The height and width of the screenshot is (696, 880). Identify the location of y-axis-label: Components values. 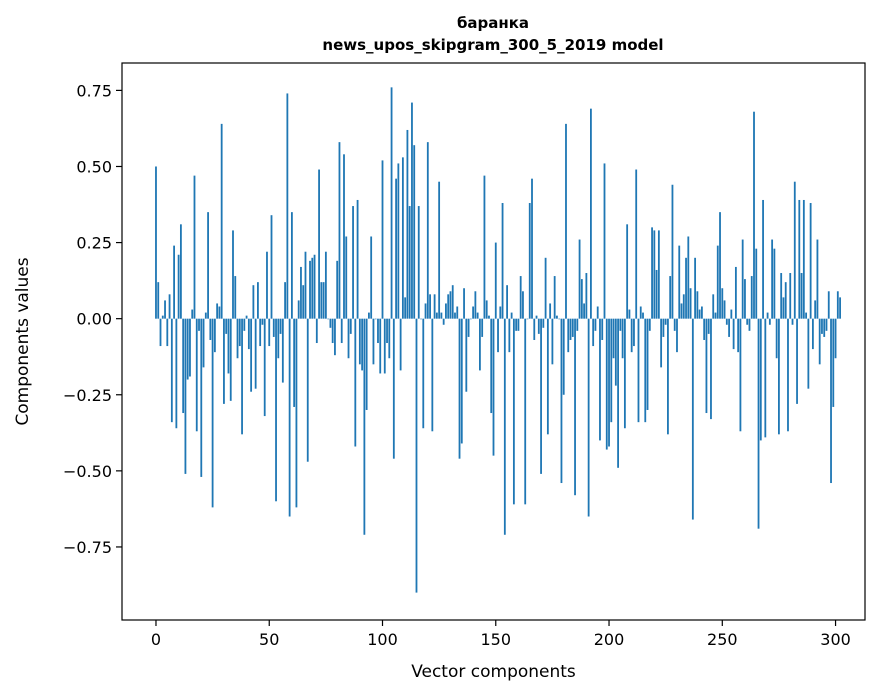
(23, 341).